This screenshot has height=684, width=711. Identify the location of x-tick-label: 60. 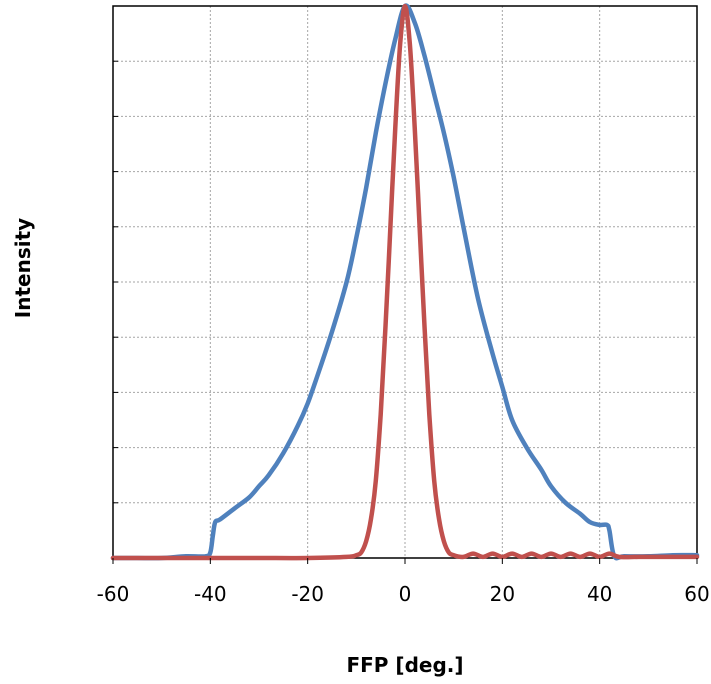
(696, 594).